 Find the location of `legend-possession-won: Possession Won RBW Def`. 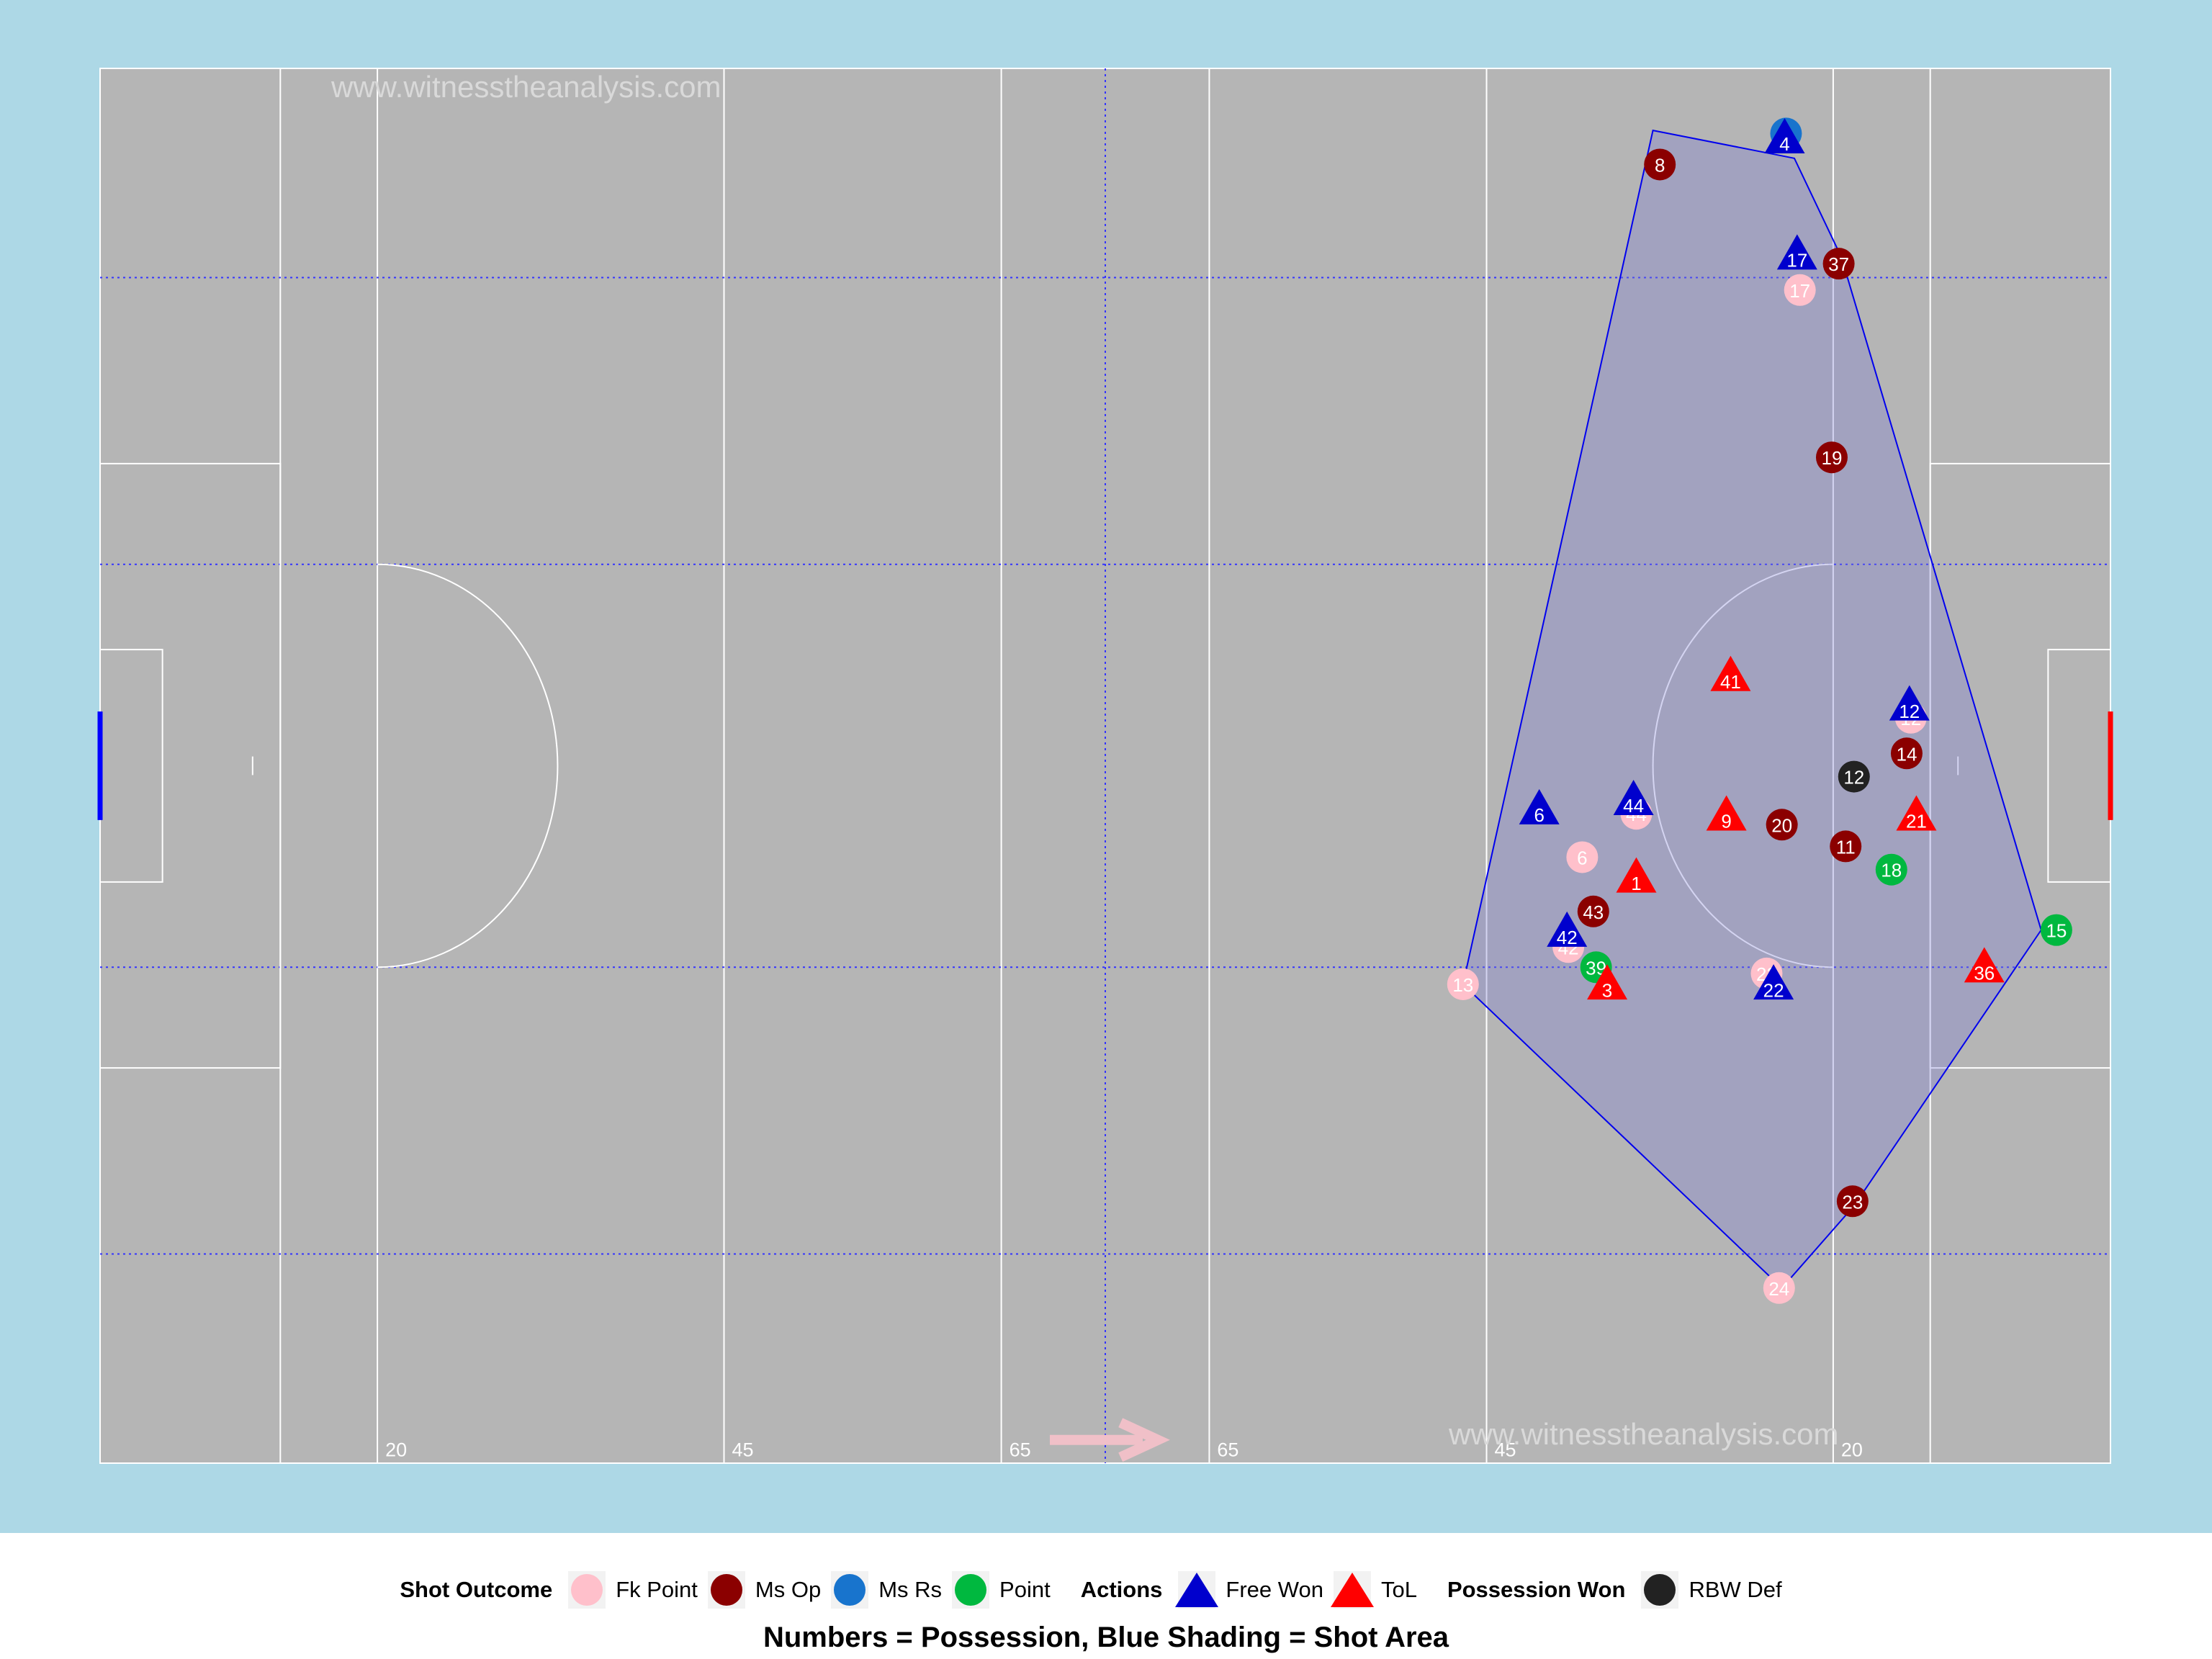

legend-possession-won: Possession Won RBW Def is located at coordinates (1620, 1590).